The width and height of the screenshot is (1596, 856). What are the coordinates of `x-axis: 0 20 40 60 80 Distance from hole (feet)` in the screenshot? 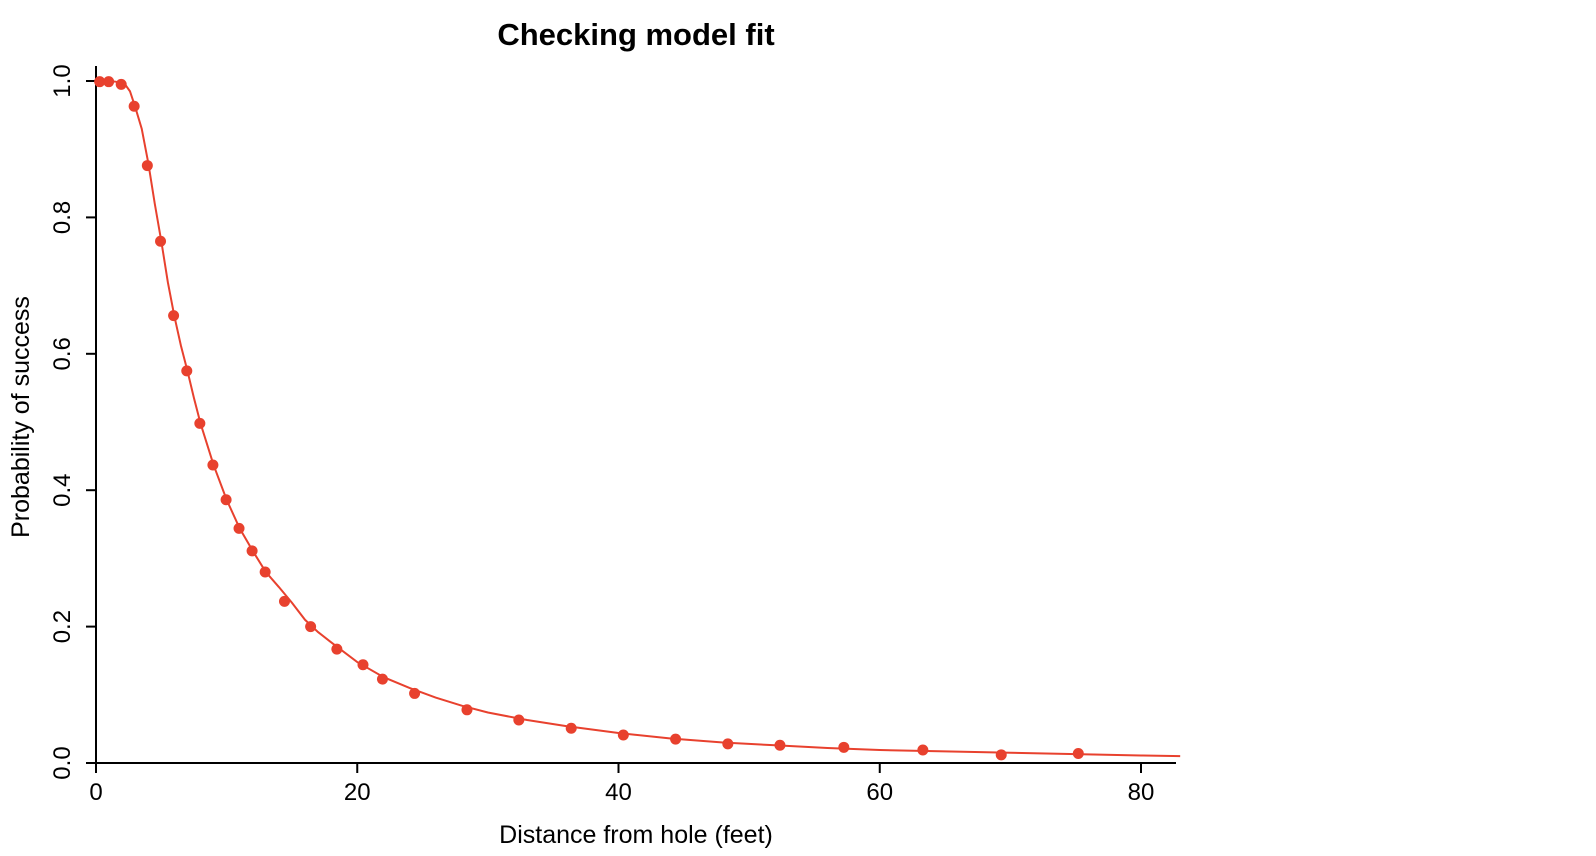 It's located at (632, 805).